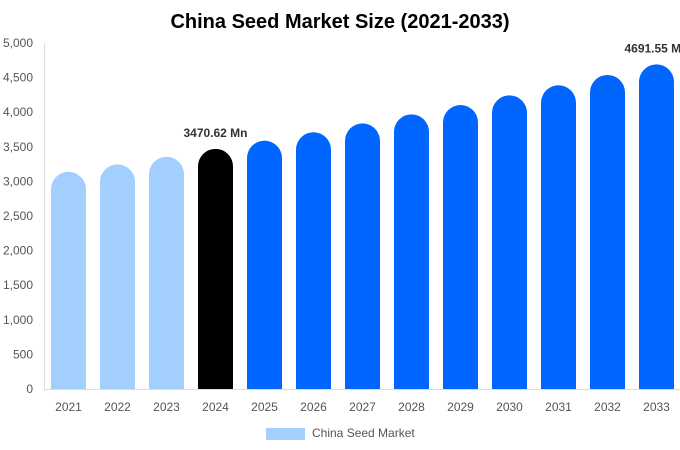 The width and height of the screenshot is (680, 450). Describe the element at coordinates (339, 22) in the screenshot. I see `chart-title: China Seed Market Size (2021-2033)` at that location.